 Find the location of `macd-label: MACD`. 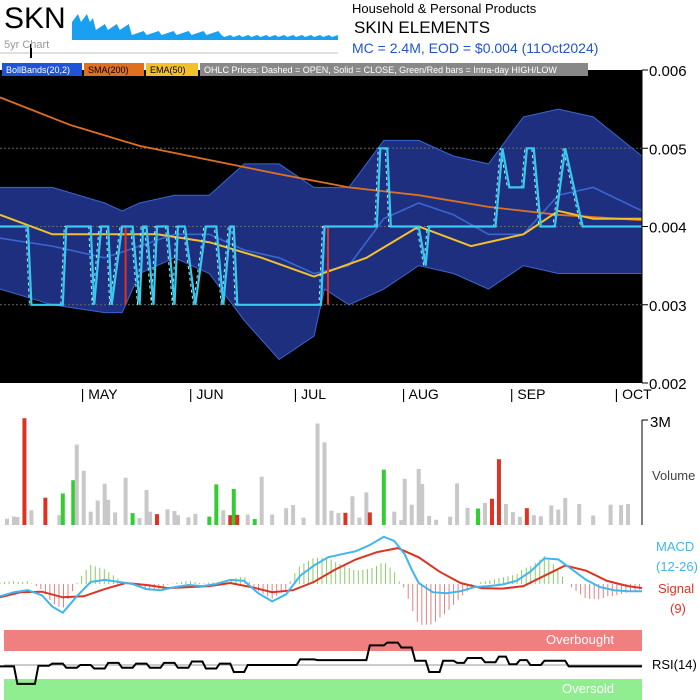

macd-label: MACD is located at coordinates (675, 546).